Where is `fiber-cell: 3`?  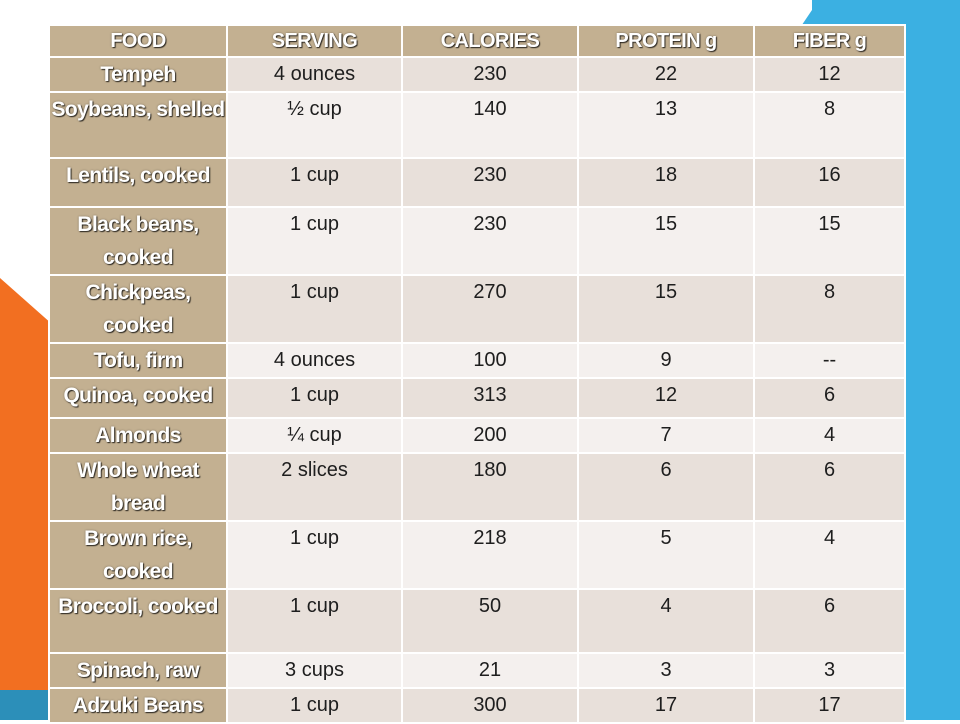
fiber-cell: 3 is located at coordinates (829, 670).